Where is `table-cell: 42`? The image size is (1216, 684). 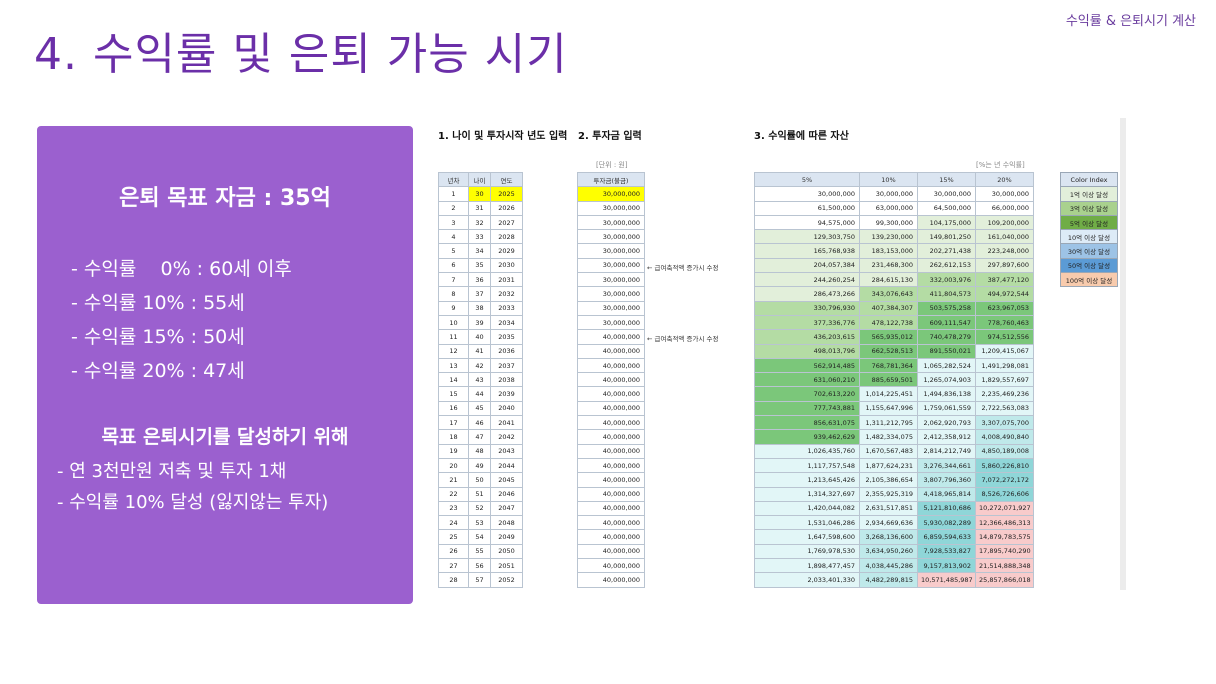
table-cell: 42 is located at coordinates (479, 365).